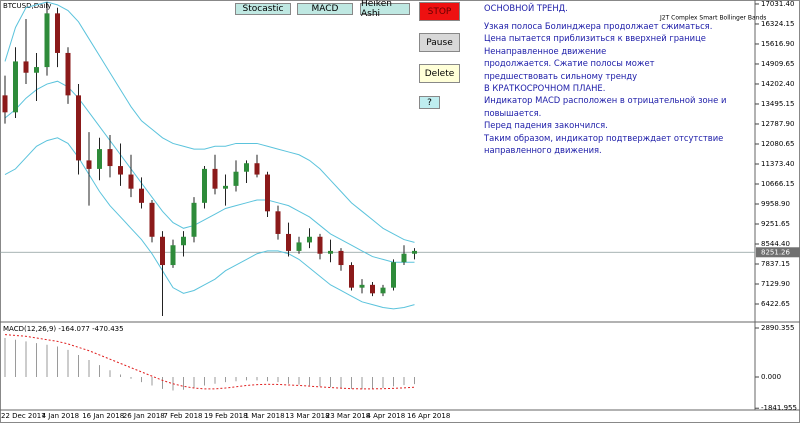 This screenshot has width=800, height=423. I want to click on y-tick-label: 14909.65, so click(777, 64).